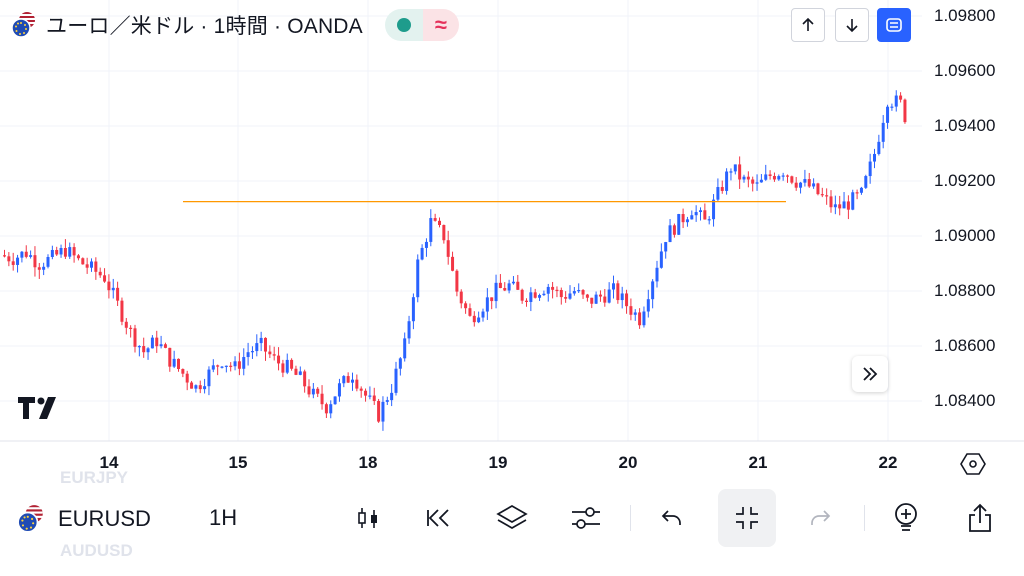 Image resolution: width=1024 pixels, height=576 pixels. Describe the element at coordinates (83, 519) in the screenshot. I see `symbol-selector: EURUSD` at that location.